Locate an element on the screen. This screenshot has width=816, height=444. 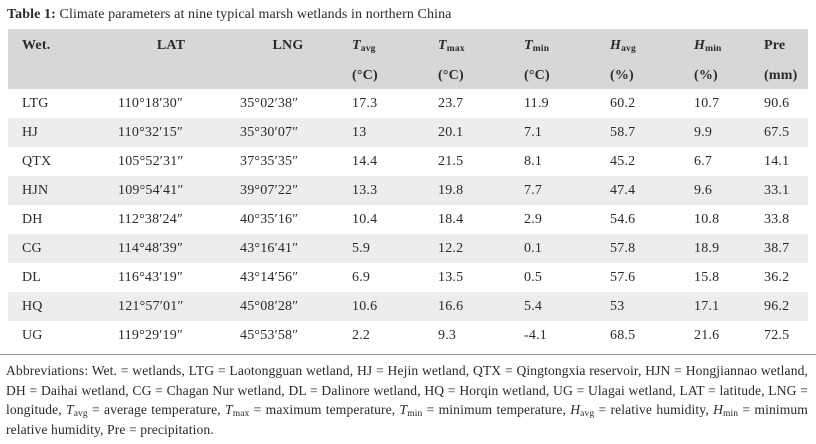
cell-LTG-tmax: 23.7 is located at coordinates (451, 103).